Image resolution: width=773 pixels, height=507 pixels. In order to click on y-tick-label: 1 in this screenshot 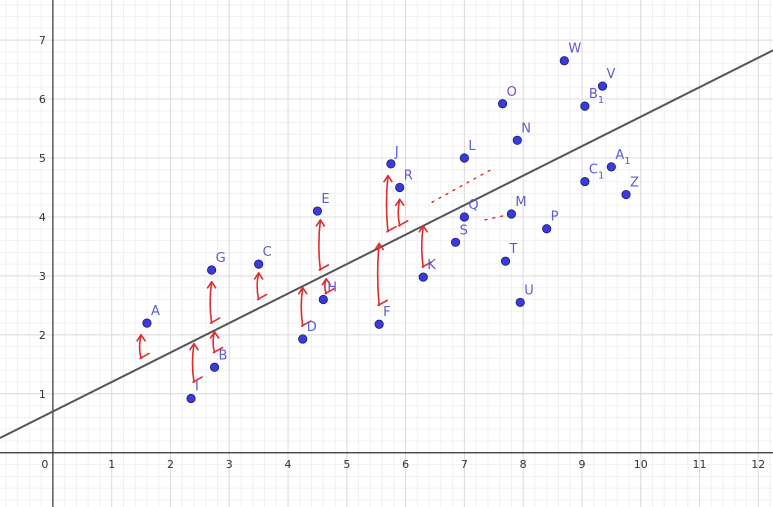, I will do `click(42, 394)`.